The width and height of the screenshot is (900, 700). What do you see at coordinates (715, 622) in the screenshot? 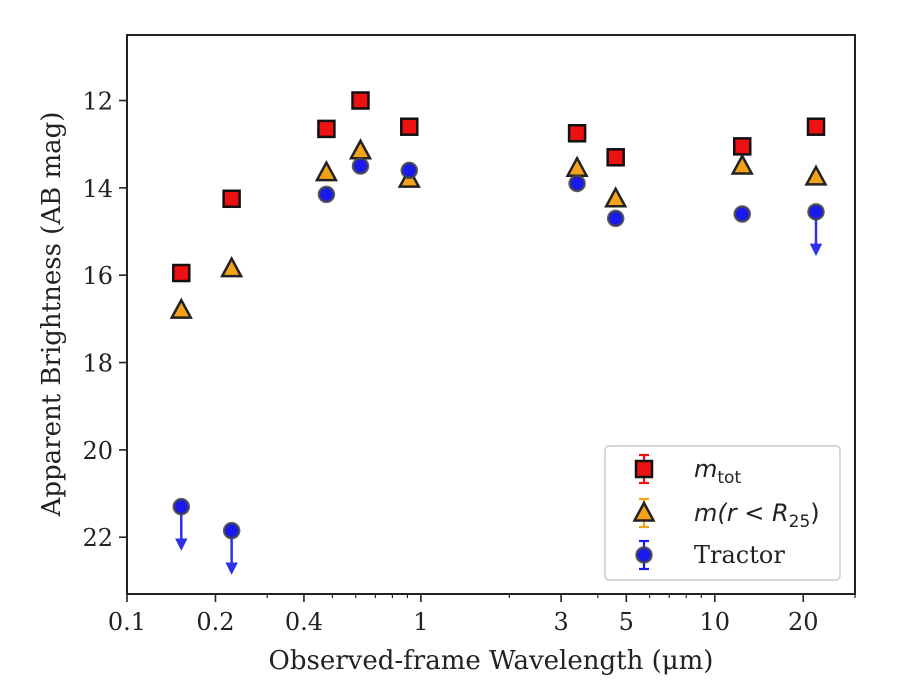
I see `x-tick-label: 10` at bounding box center [715, 622].